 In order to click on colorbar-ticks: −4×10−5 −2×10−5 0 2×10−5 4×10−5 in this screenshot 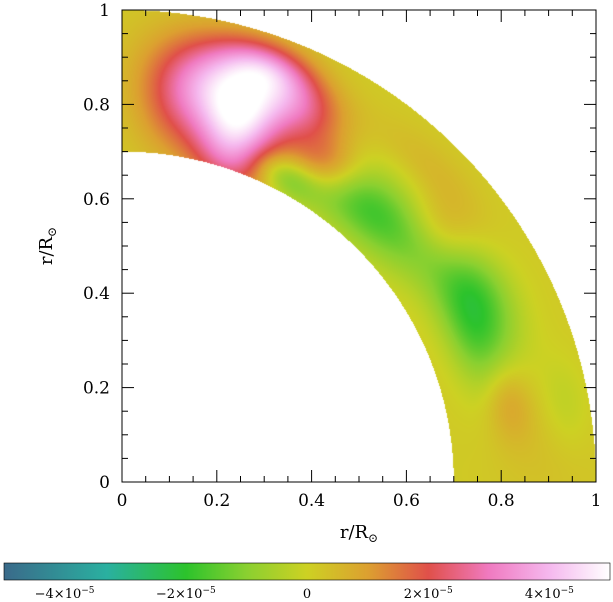, I will do `click(305, 594)`.